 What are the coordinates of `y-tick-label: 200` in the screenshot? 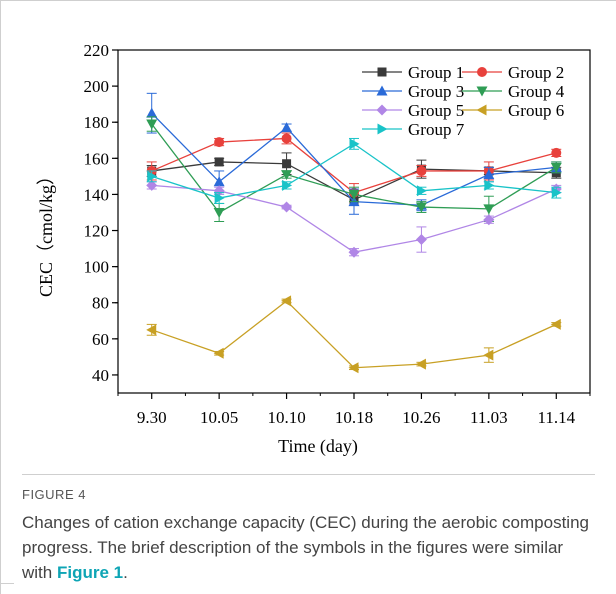 It's located at (97, 86).